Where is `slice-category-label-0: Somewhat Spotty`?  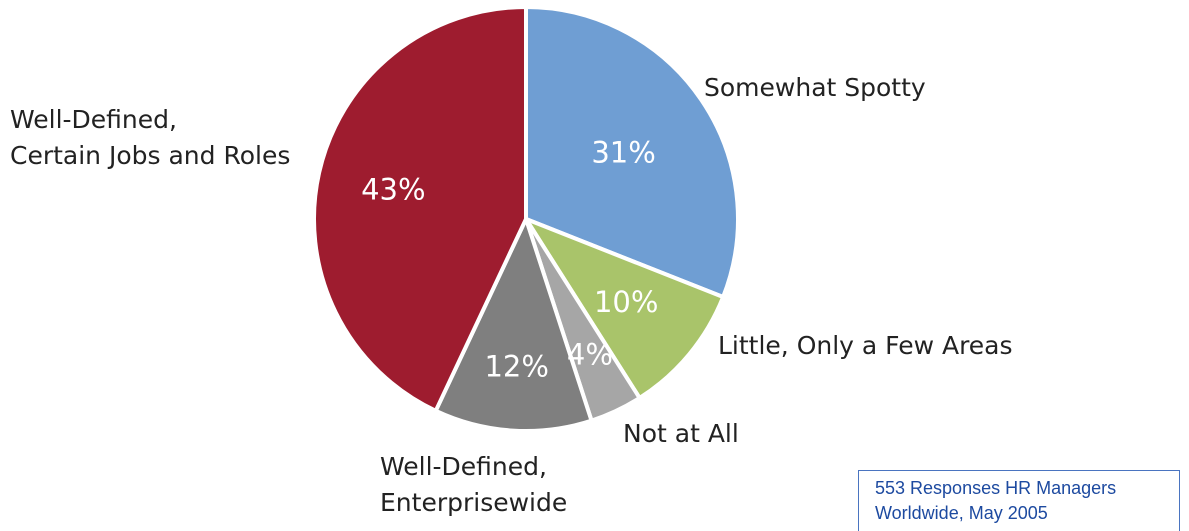 slice-category-label-0: Somewhat Spotty is located at coordinates (815, 87).